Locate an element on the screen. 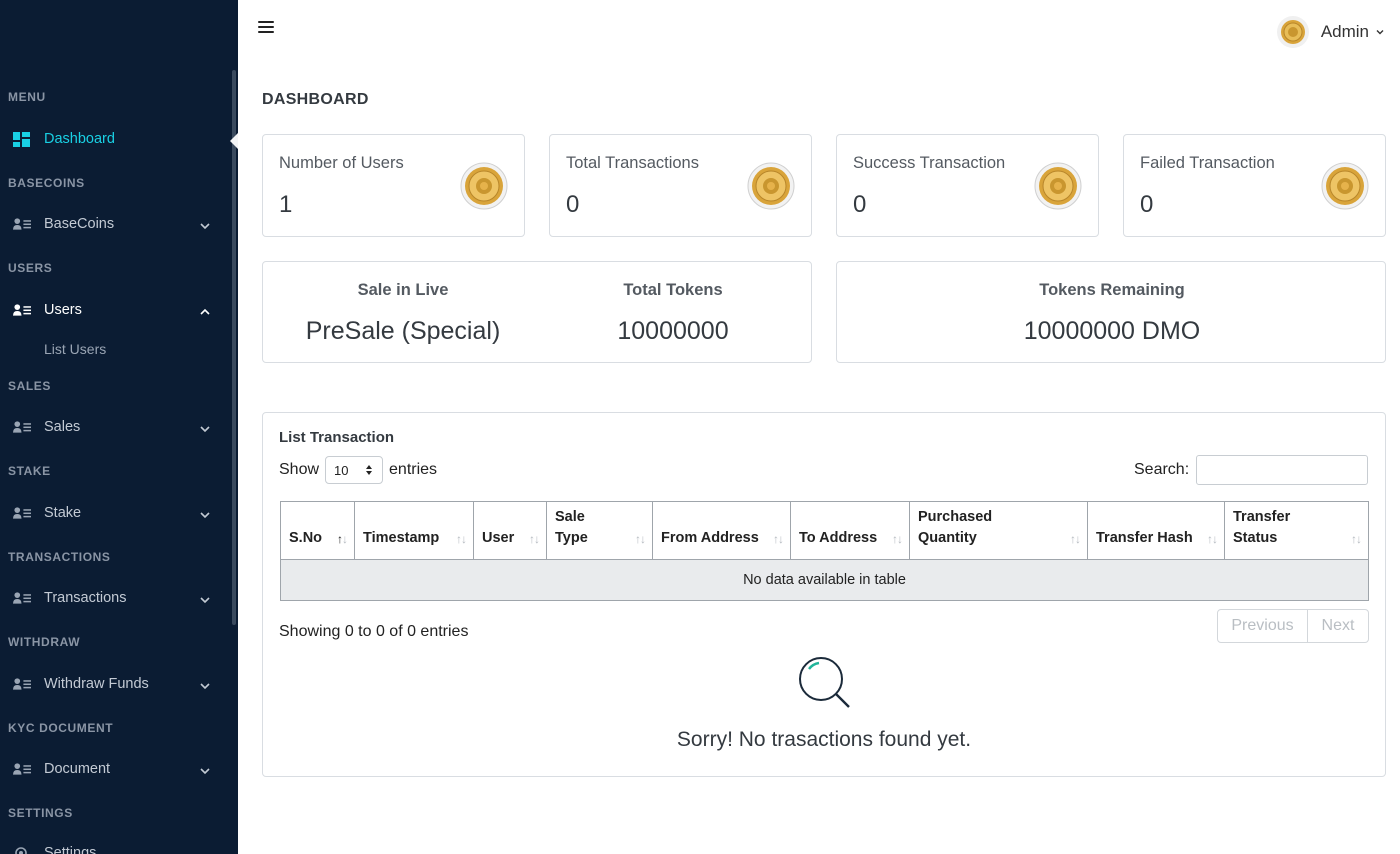 Image resolution: width=1400 pixels, height=854 pixels. gear-icon is located at coordinates (22, 850).